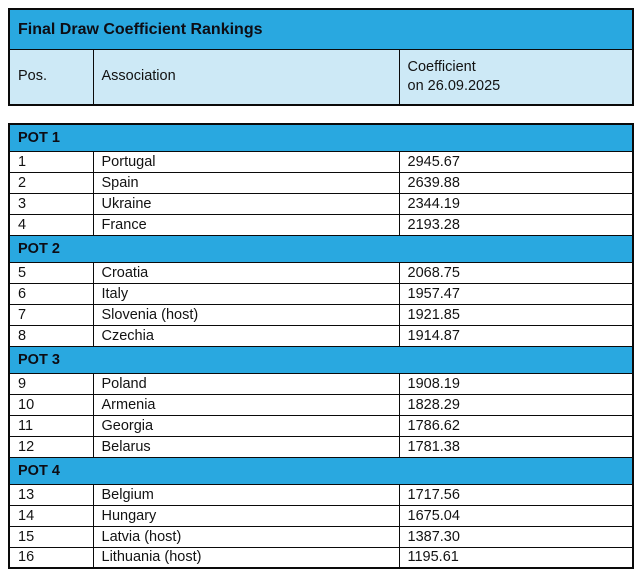  What do you see at coordinates (246, 557) in the screenshot?
I see `cell-association: Lithuania (host)` at bounding box center [246, 557].